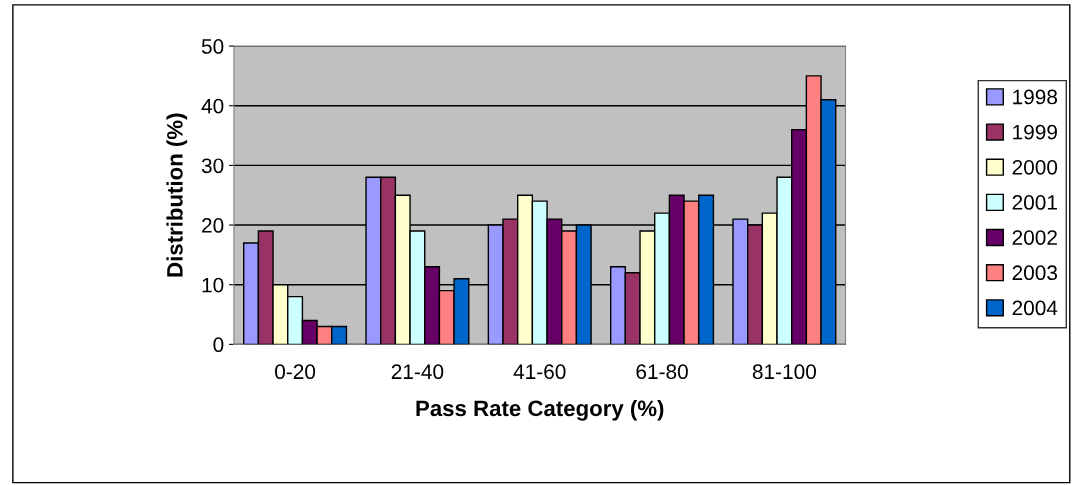 The image size is (1073, 485). What do you see at coordinates (1035, 273) in the screenshot?
I see `legend-label: 2003` at bounding box center [1035, 273].